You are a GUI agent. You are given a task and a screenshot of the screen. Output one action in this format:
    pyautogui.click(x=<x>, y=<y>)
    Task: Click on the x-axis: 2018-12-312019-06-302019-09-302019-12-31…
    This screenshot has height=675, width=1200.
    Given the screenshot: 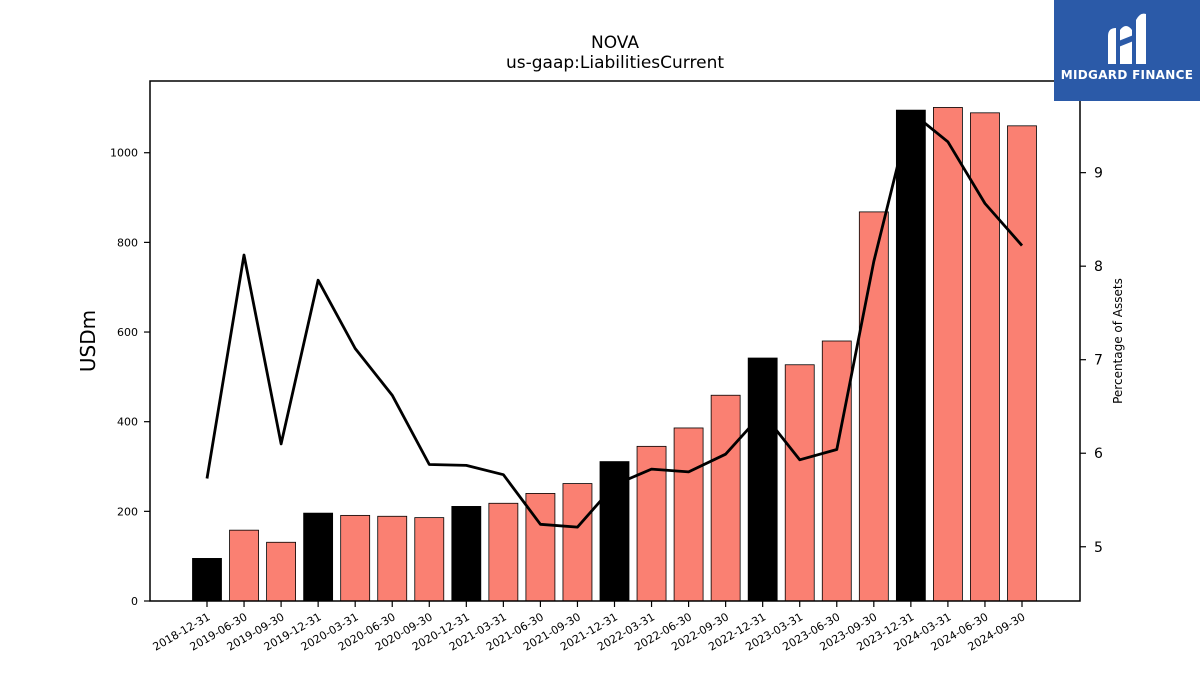 What is the action you would take?
    pyautogui.click(x=589, y=627)
    